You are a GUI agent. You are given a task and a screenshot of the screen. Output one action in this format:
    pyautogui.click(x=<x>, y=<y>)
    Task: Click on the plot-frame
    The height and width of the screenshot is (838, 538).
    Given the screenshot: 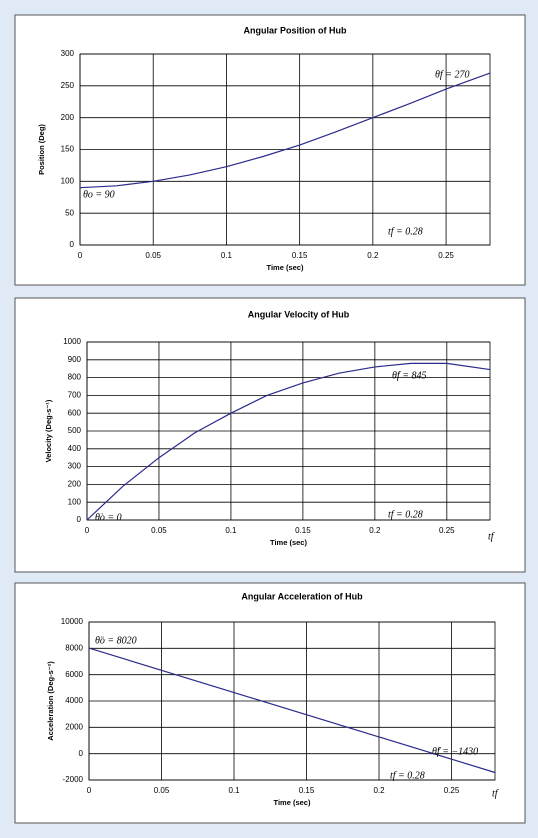 What is the action you would take?
    pyautogui.click(x=292, y=701)
    